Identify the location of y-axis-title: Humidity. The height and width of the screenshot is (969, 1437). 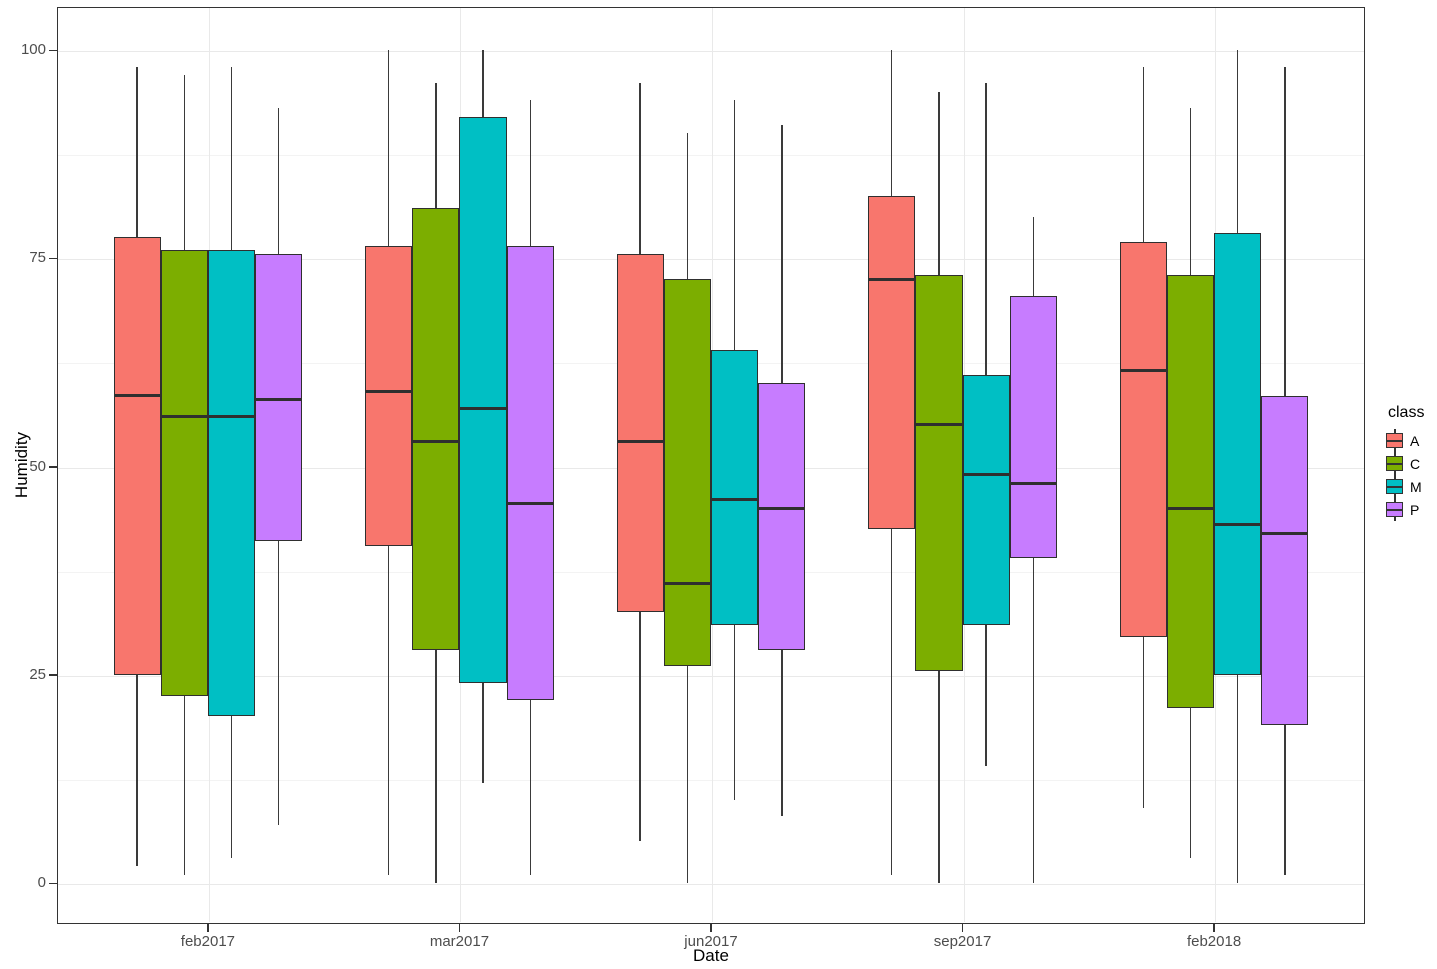
(21, 465).